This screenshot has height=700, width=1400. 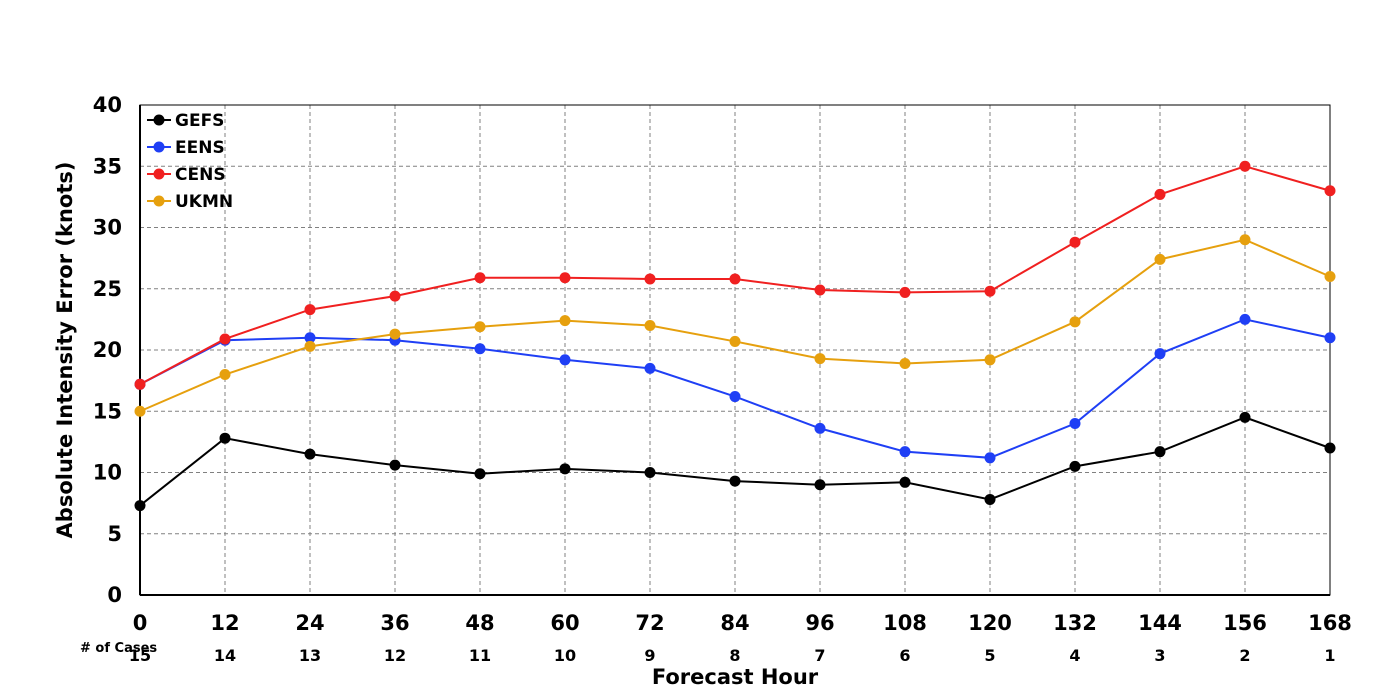 I want to click on legend-item-ukmn: UKMN, so click(x=190, y=202).